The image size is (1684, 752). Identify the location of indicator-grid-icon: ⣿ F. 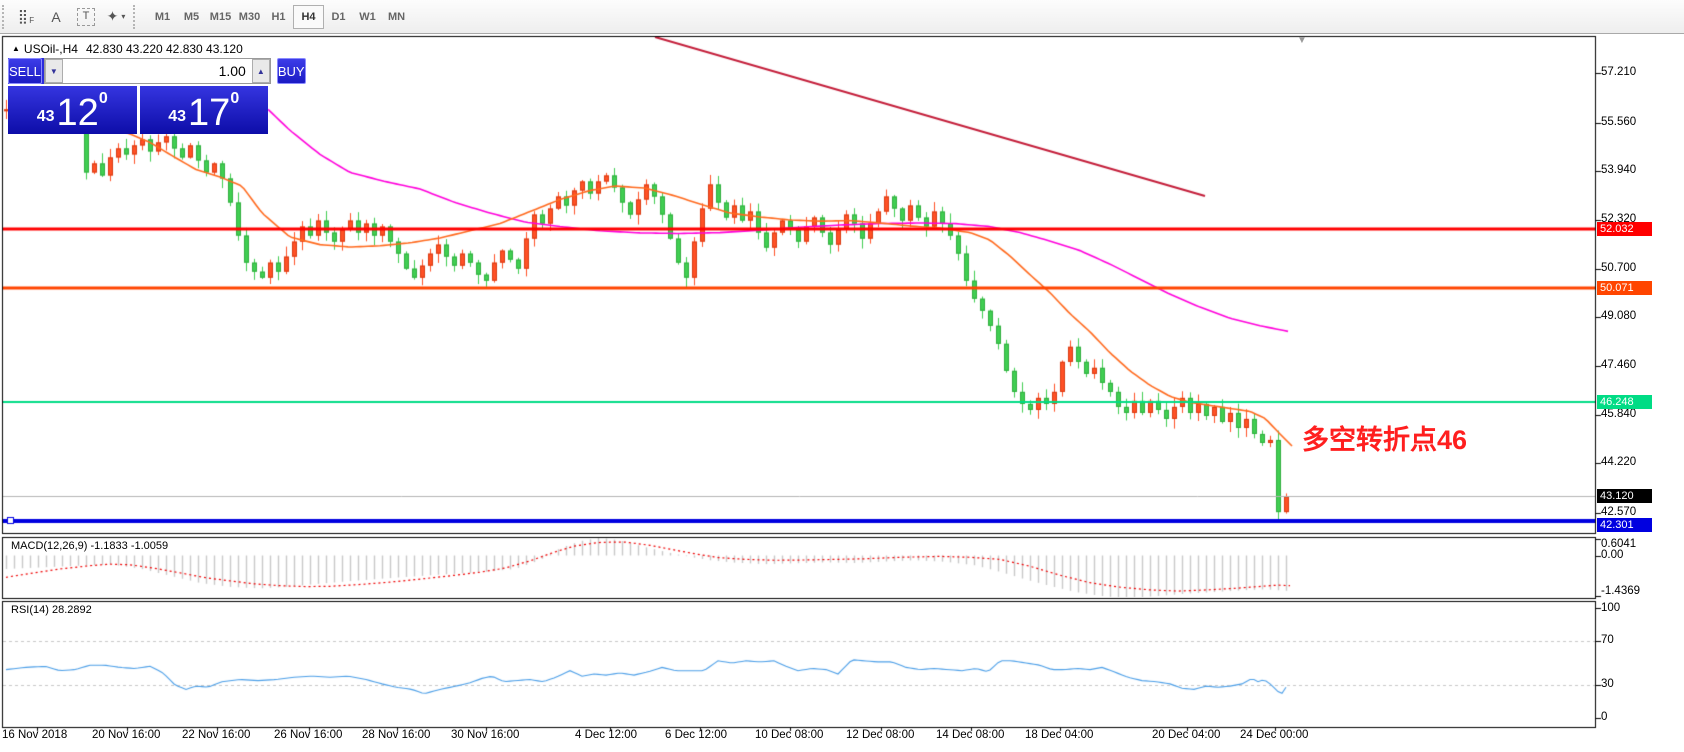
(26, 17).